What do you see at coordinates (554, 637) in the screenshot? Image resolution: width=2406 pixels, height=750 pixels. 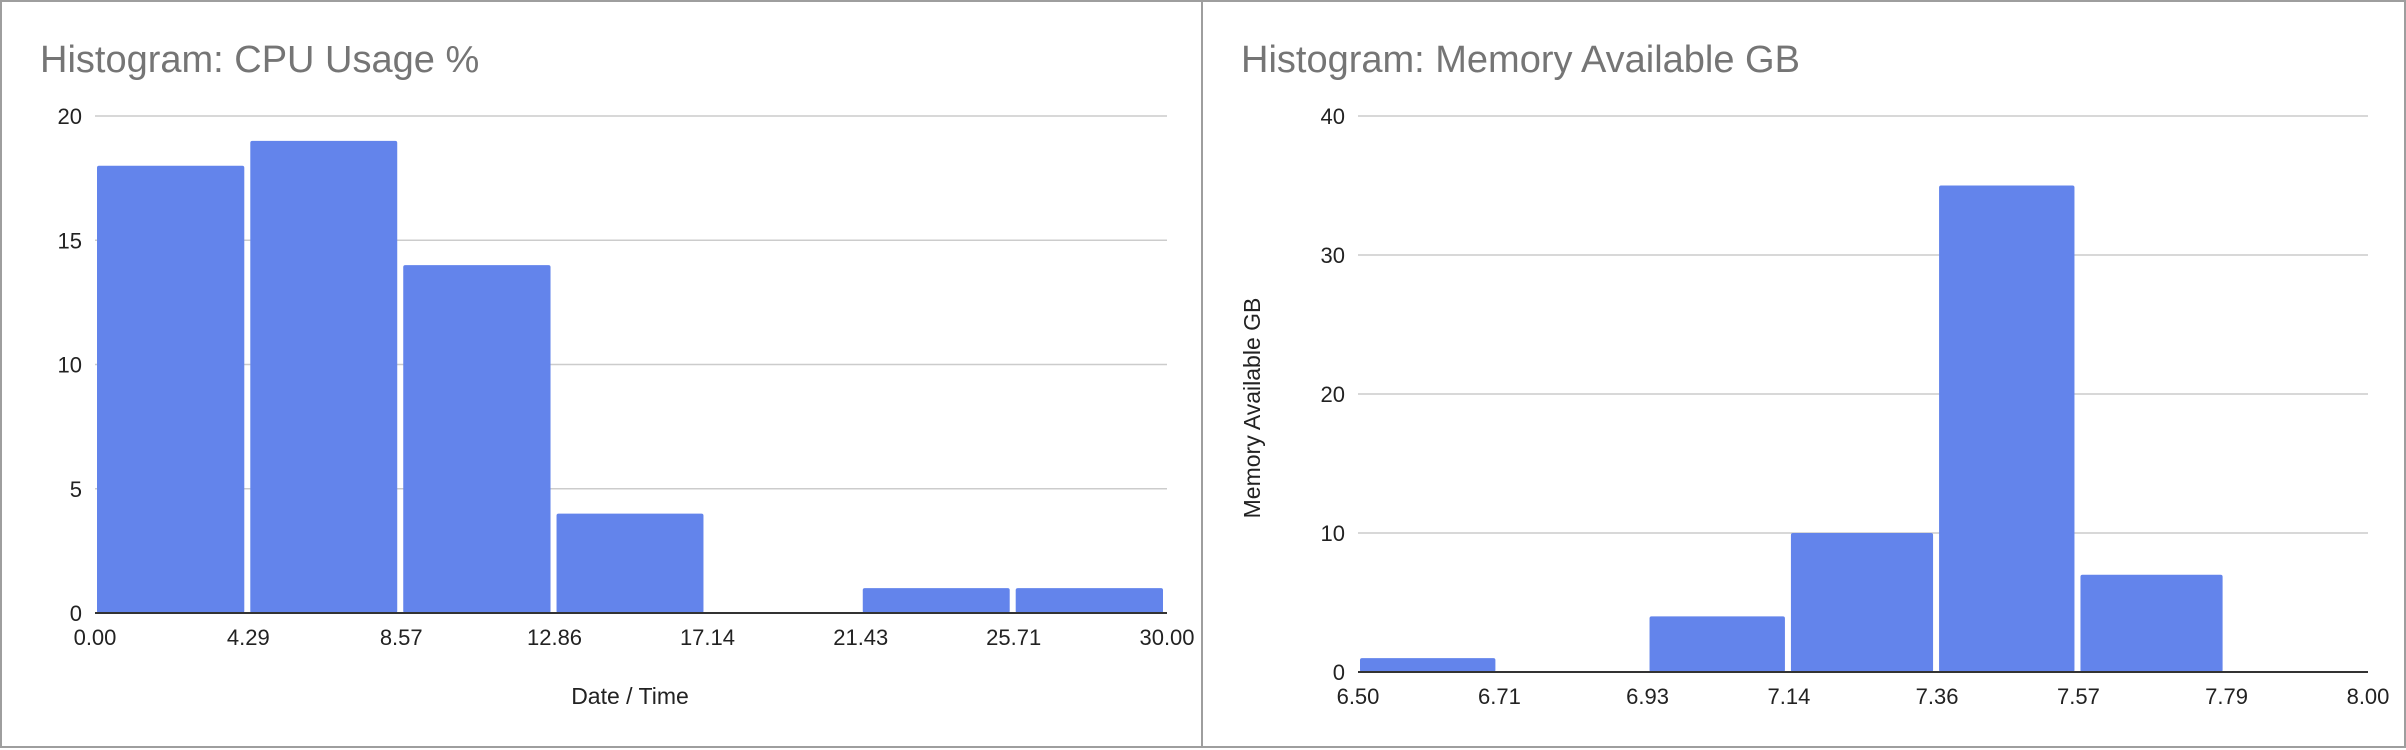 I see `x-tick-label: 12.86` at bounding box center [554, 637].